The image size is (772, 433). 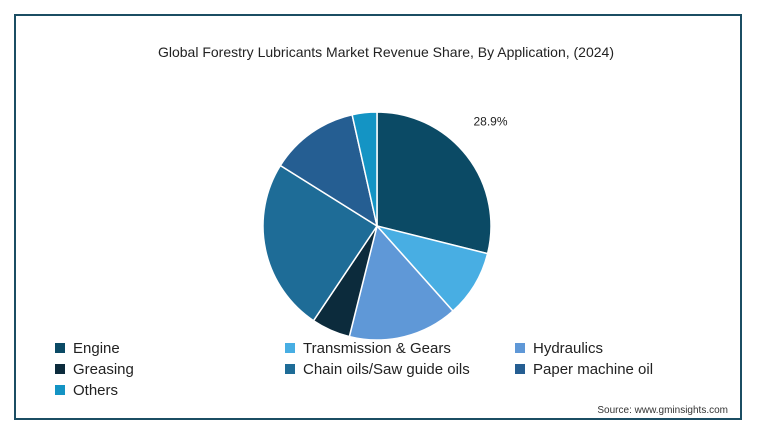 I want to click on source-note: Source: www.gminsights.com, so click(x=662, y=410).